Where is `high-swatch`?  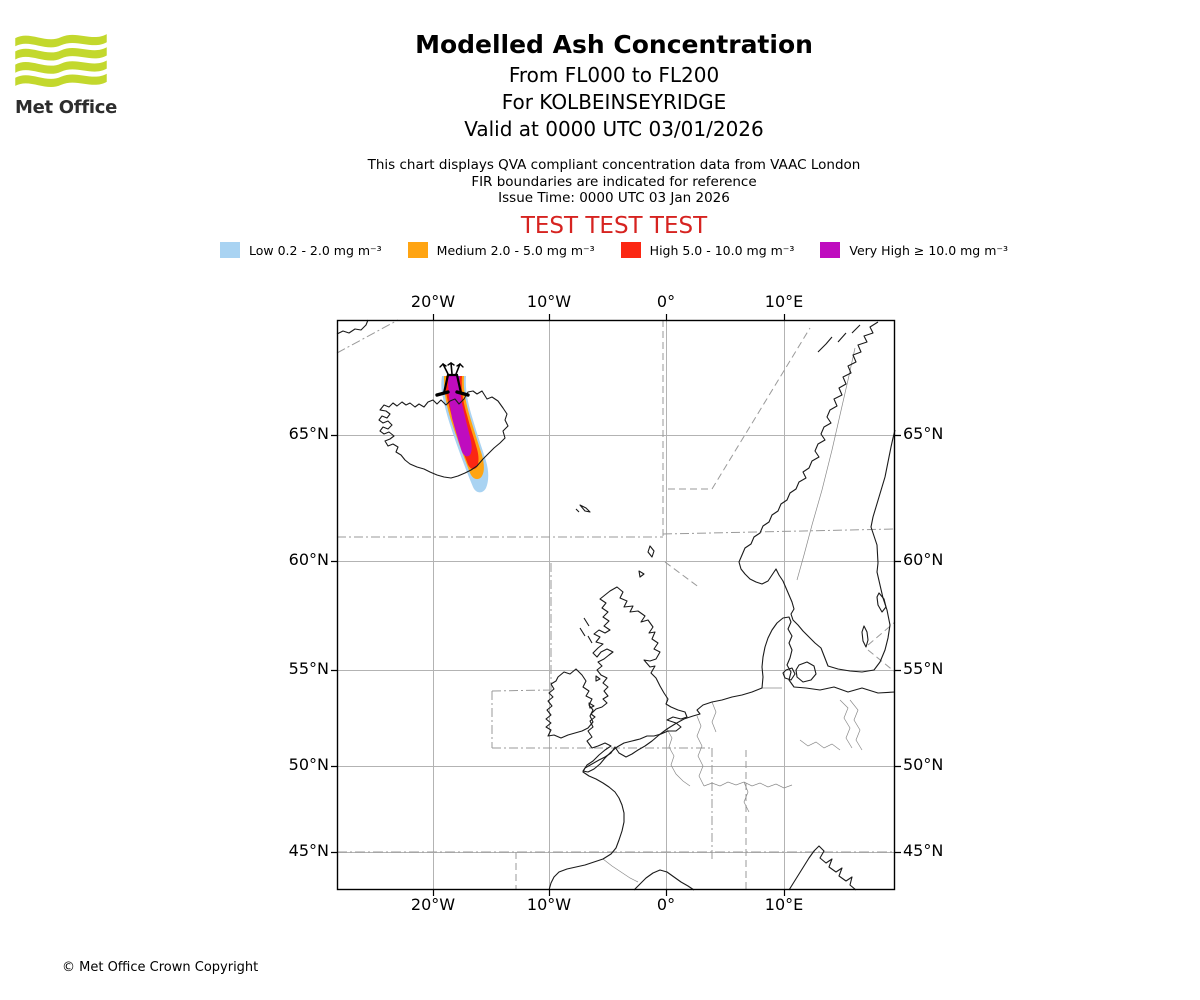 high-swatch is located at coordinates (630, 250).